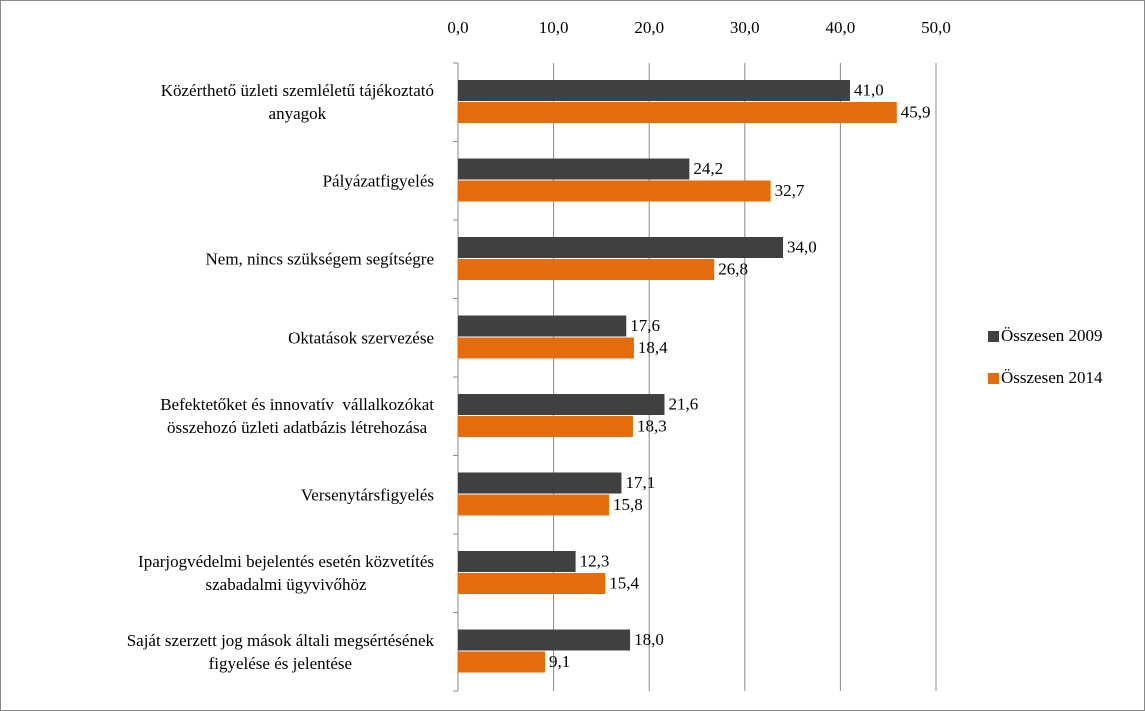  I want to click on value-label: 18,0, so click(649, 639).